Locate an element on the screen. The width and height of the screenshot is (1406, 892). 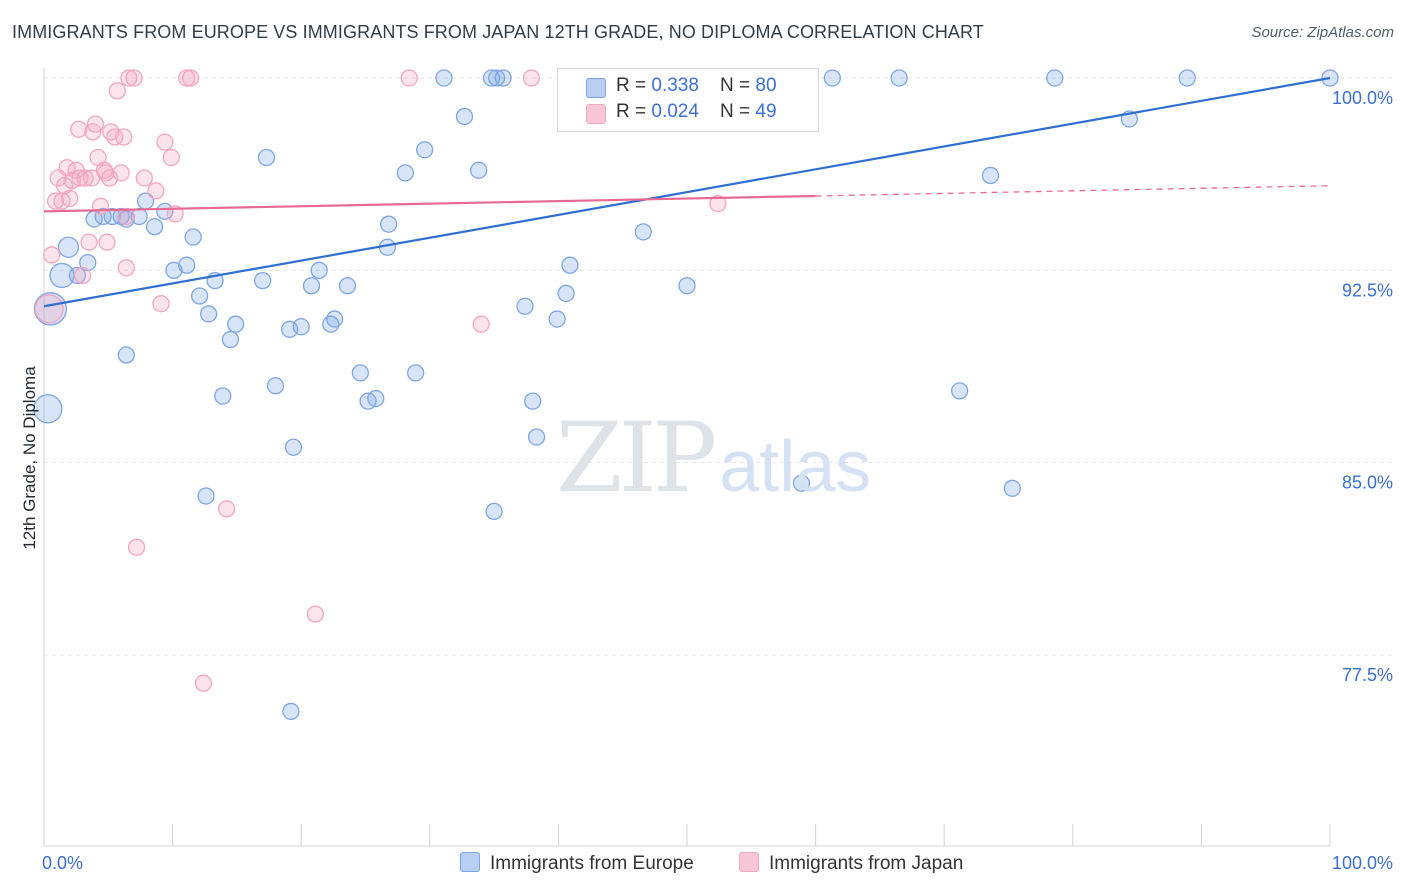
europe-n-label: N = is located at coordinates (738, 85).